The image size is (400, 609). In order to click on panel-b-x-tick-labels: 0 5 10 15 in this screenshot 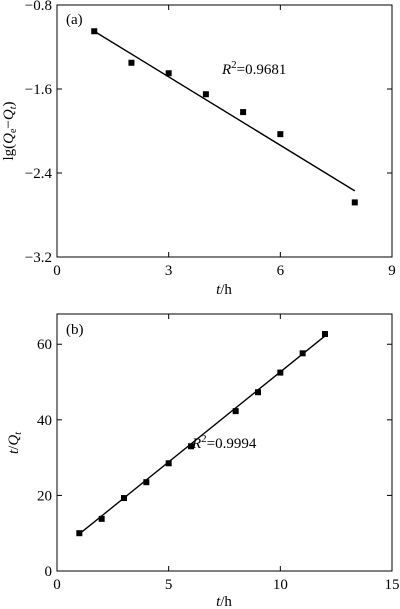, I will do `click(226, 585)`.